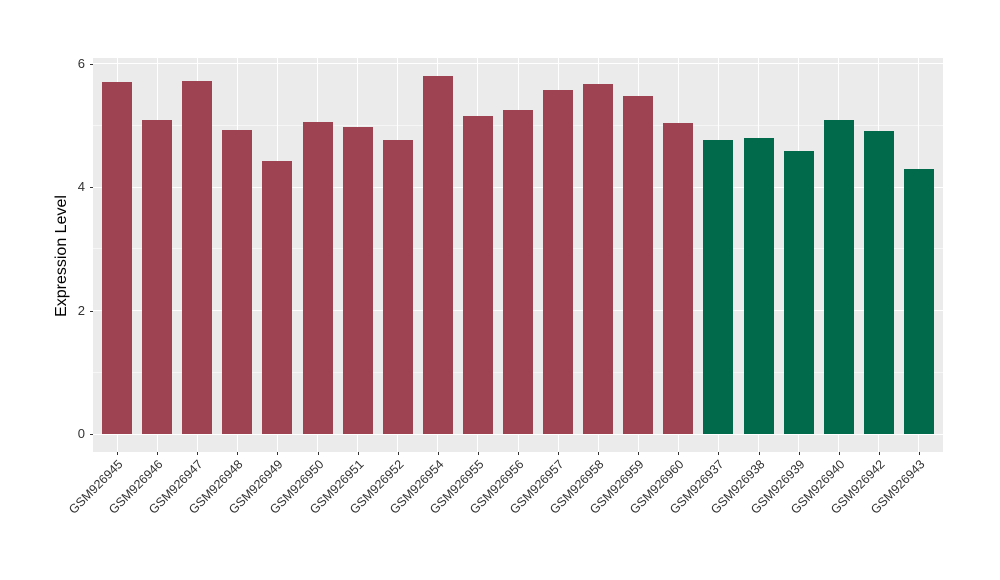 The width and height of the screenshot is (1000, 580). I want to click on y-tick-label: 6, so click(81, 63).